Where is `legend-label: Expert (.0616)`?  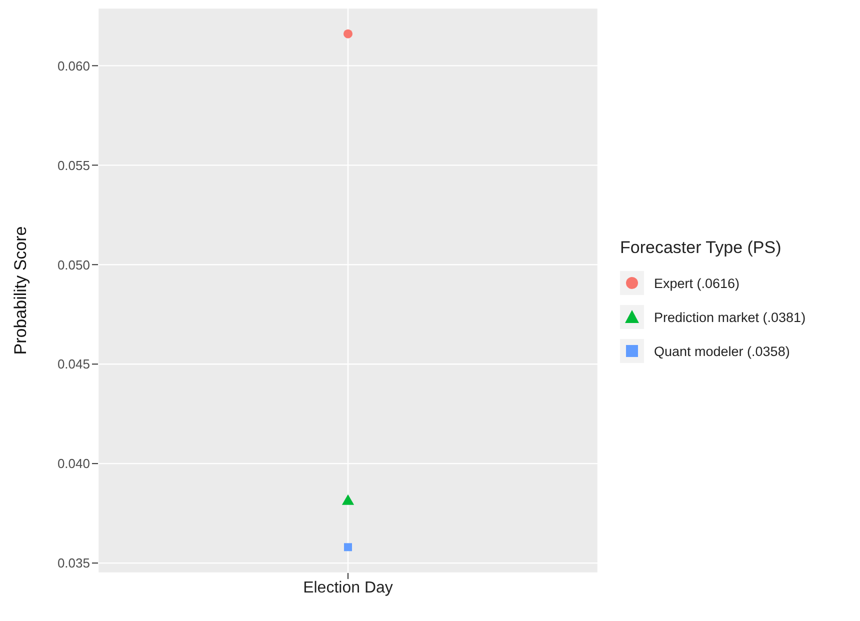 legend-label: Expert (.0616) is located at coordinates (697, 283).